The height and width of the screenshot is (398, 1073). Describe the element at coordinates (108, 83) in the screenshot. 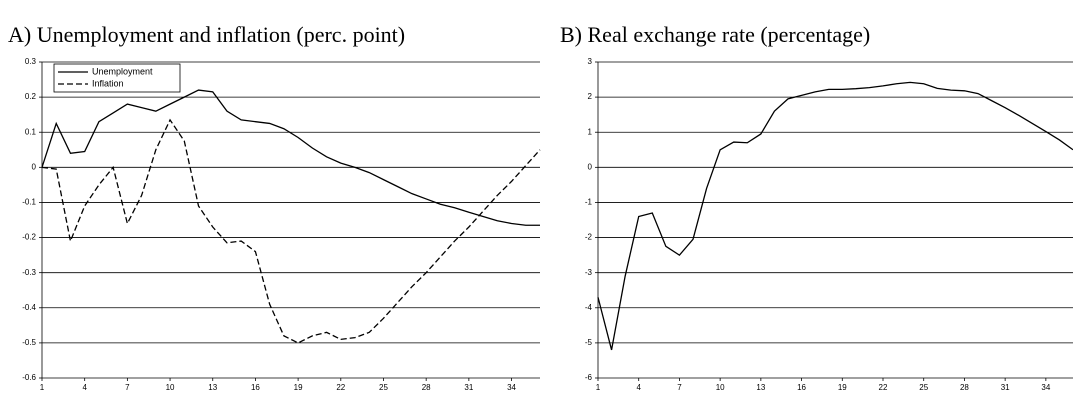

I see `legend-label: Inflation` at that location.